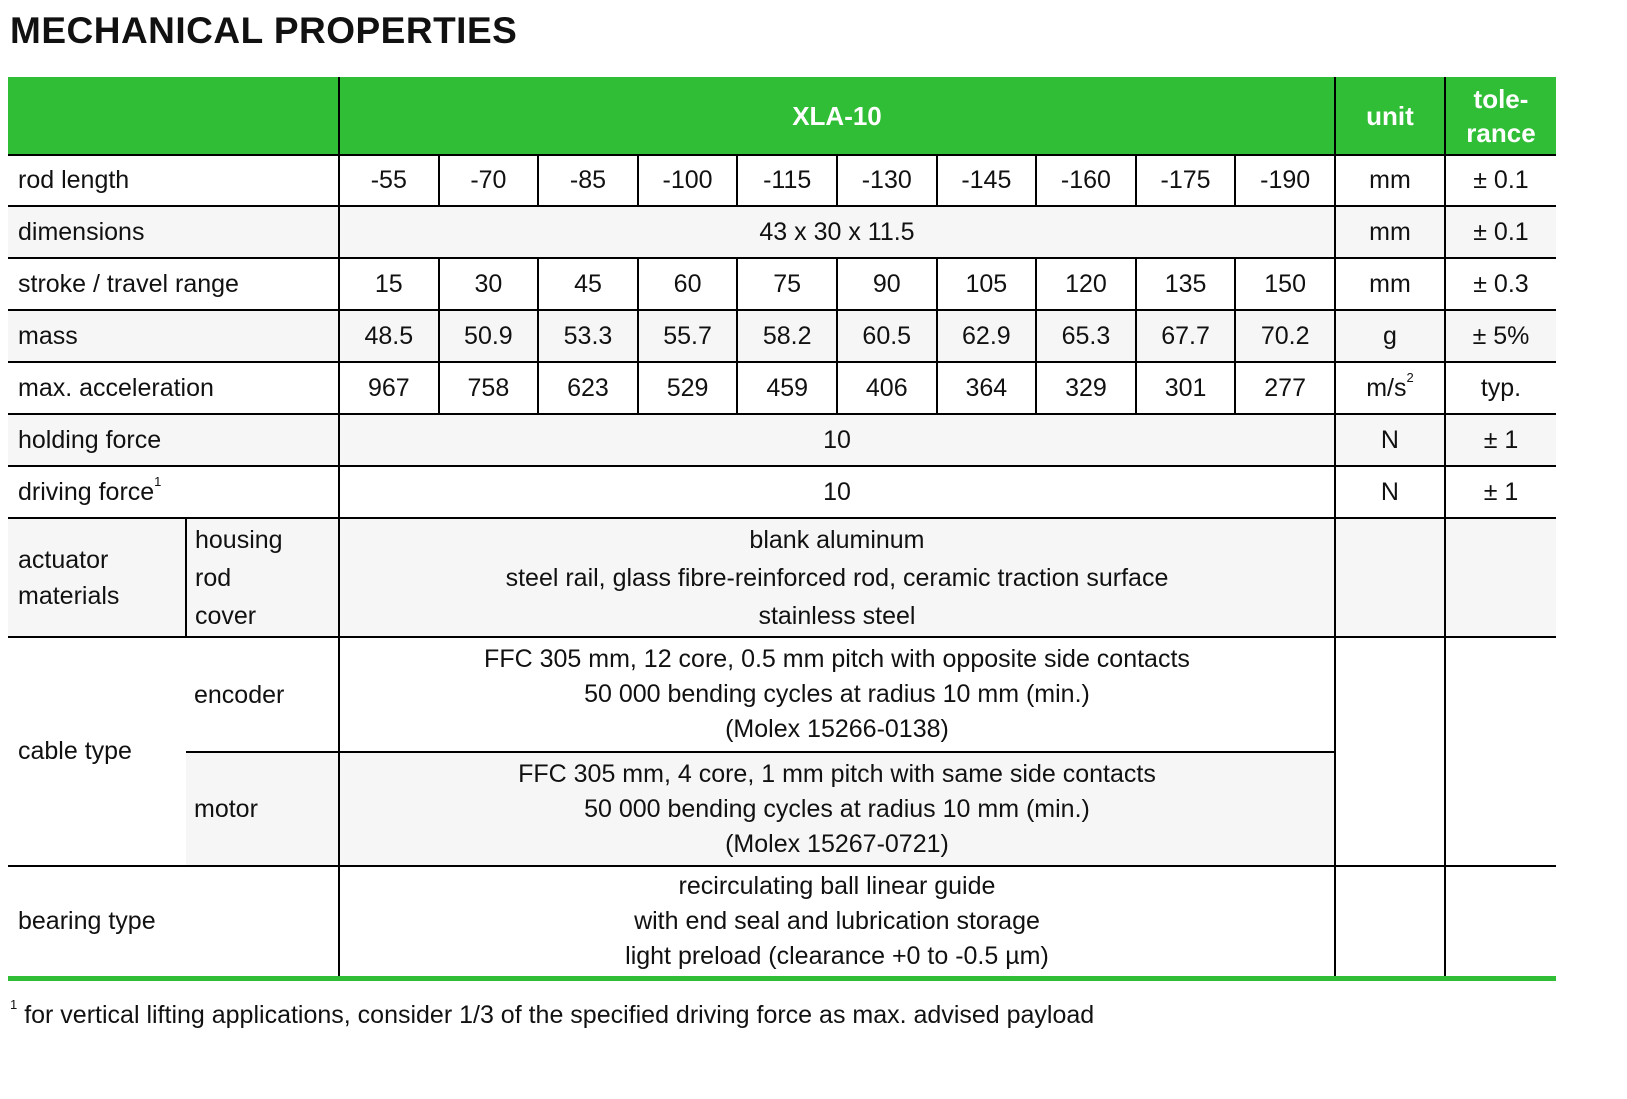 This screenshot has height=1099, width=1627. What do you see at coordinates (97, 751) in the screenshot?
I see `cable-type-label: cable type` at bounding box center [97, 751].